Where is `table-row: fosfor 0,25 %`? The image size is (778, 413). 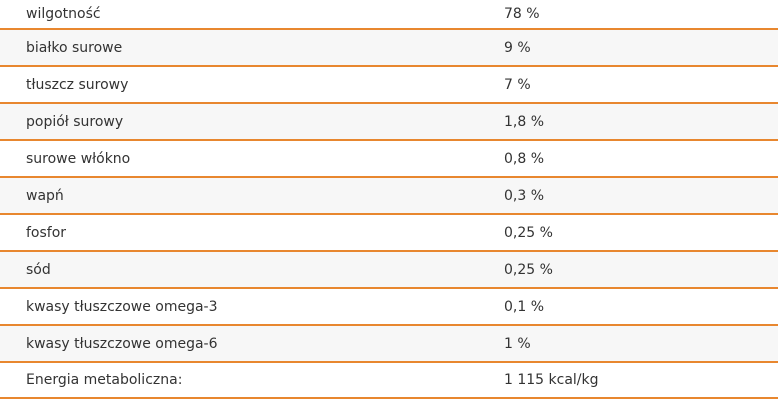
table-row: fosfor 0,25 % is located at coordinates (389, 233).